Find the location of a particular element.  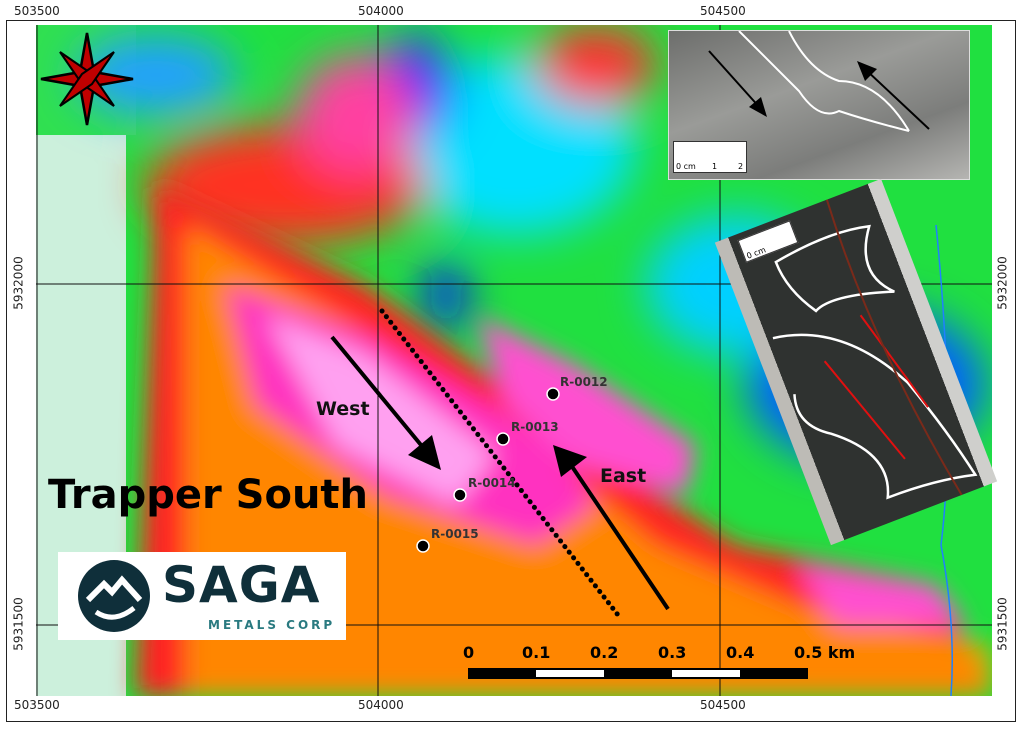

sample-label: R-0013 is located at coordinates (535, 427).